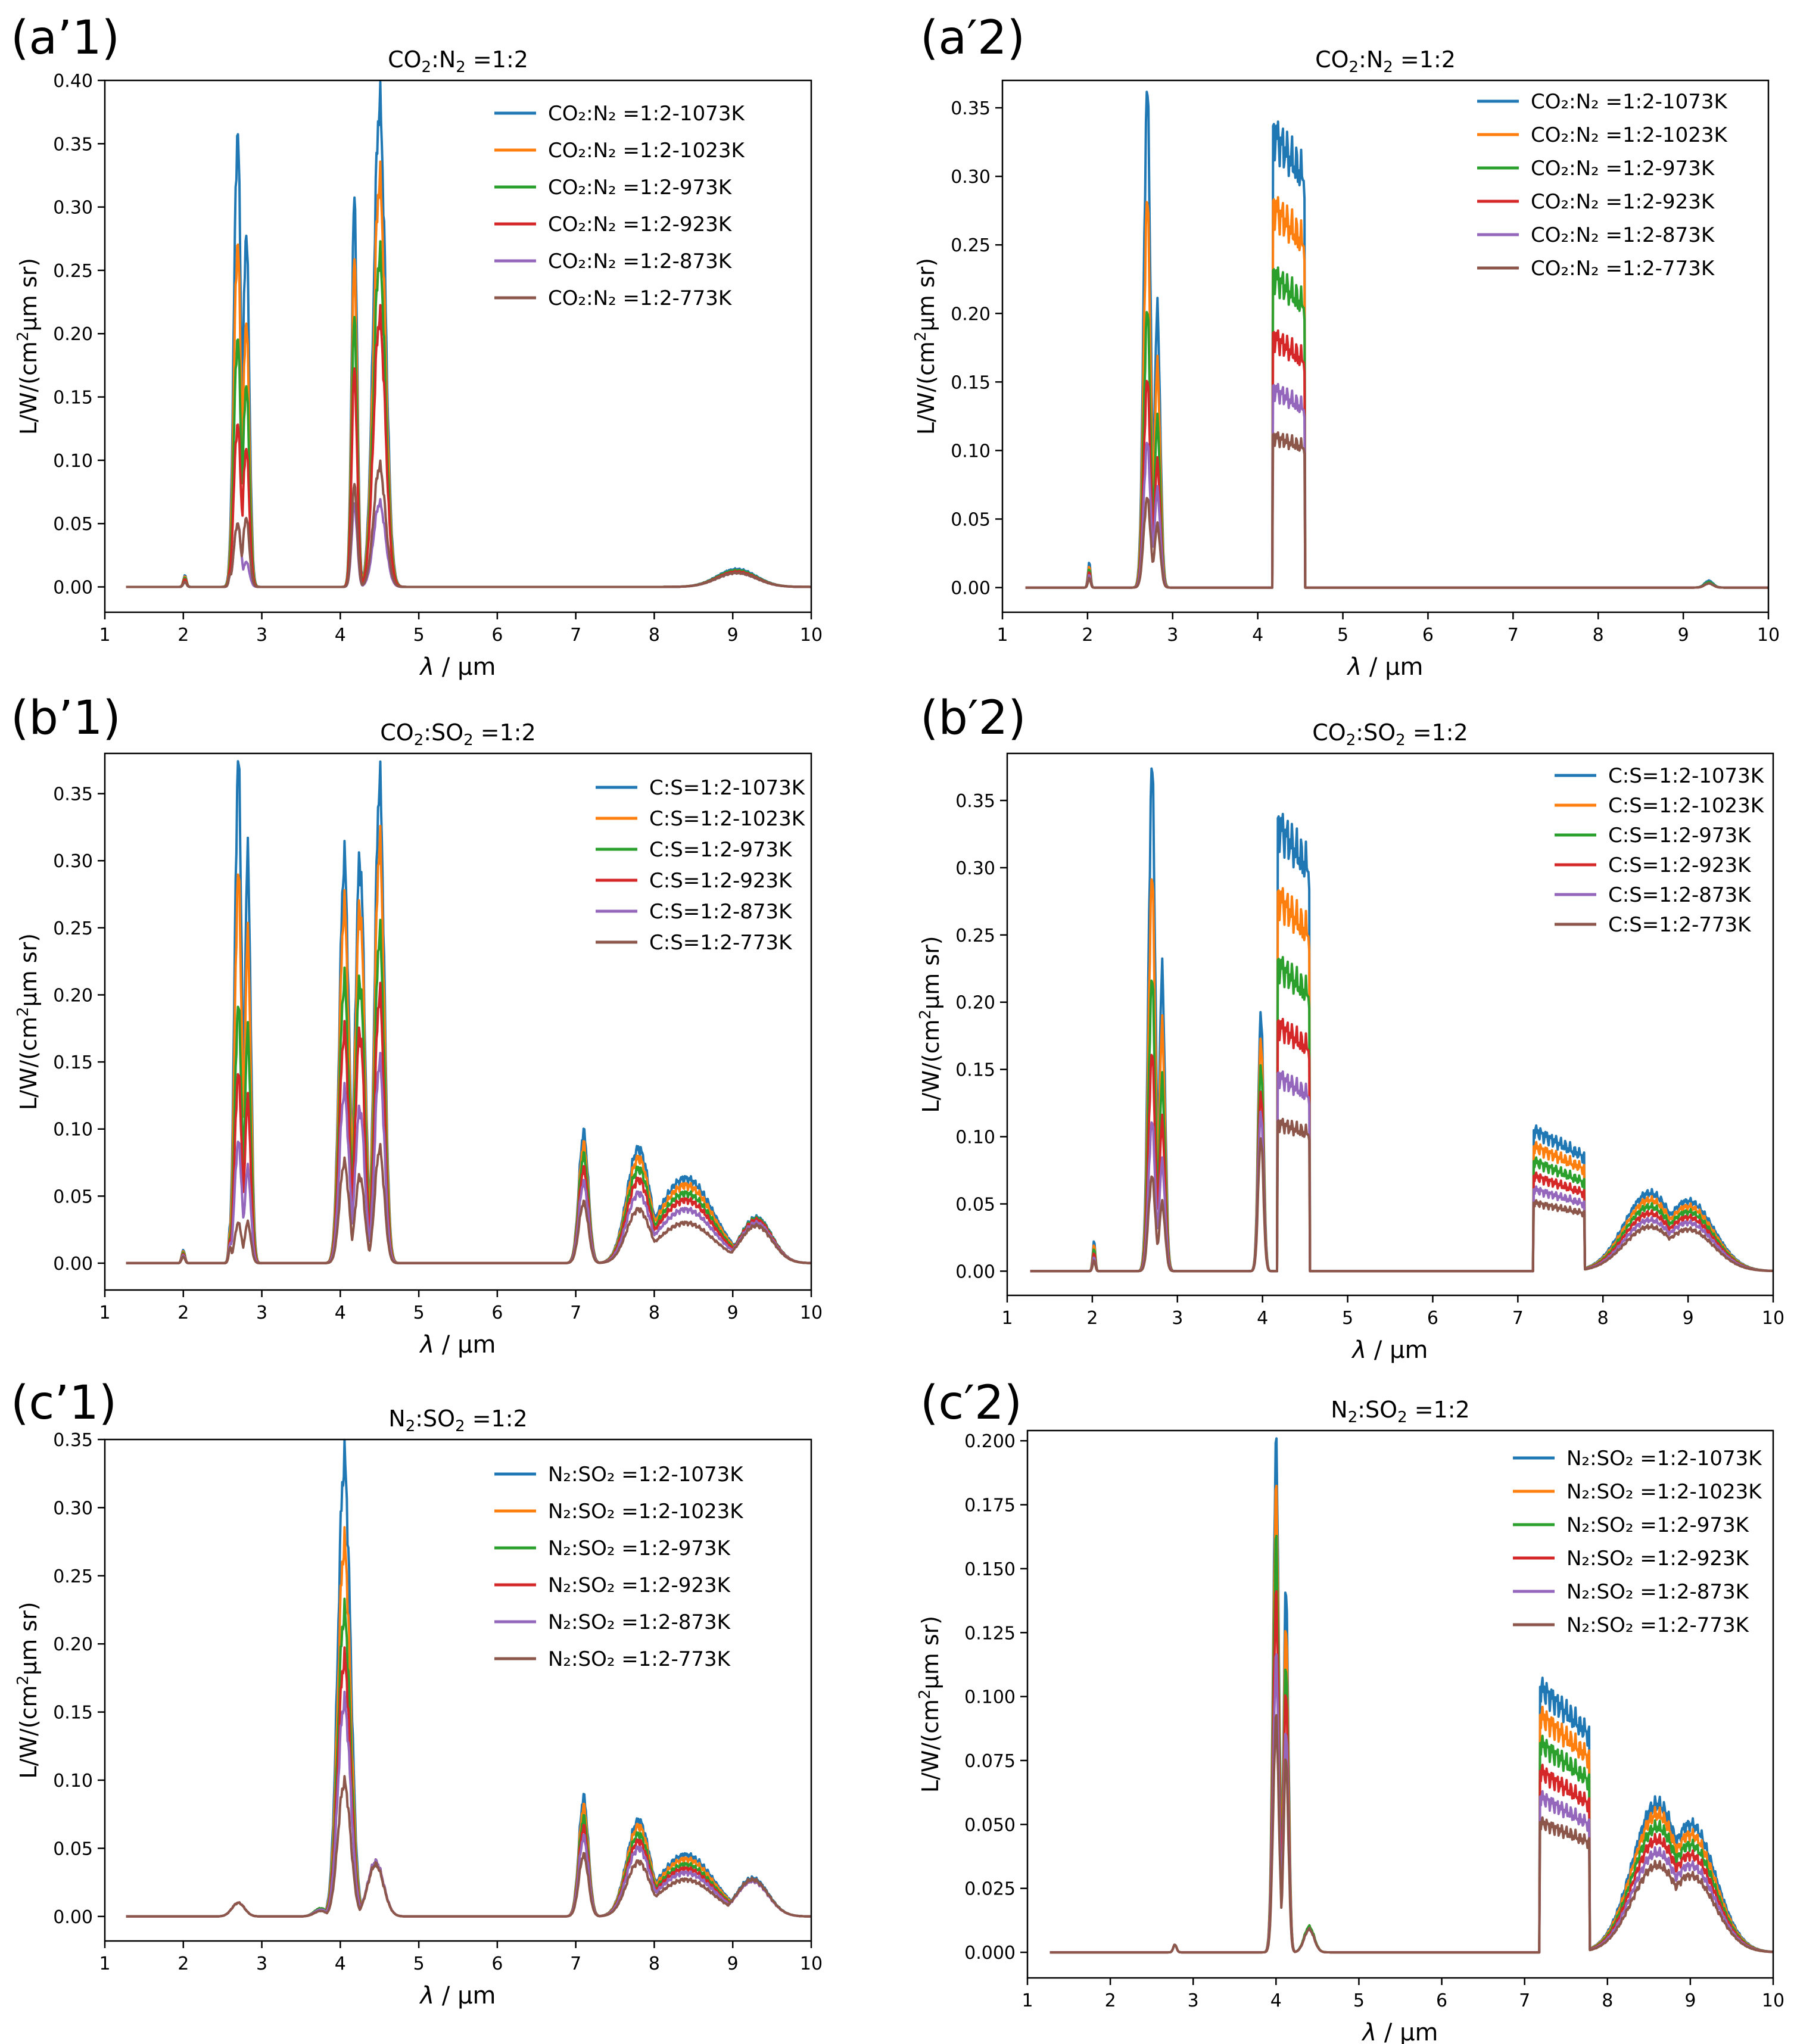 The height and width of the screenshot is (2044, 1797). What do you see at coordinates (73, 461) in the screenshot?
I see `y-tick-label-a1: 0.10` at bounding box center [73, 461].